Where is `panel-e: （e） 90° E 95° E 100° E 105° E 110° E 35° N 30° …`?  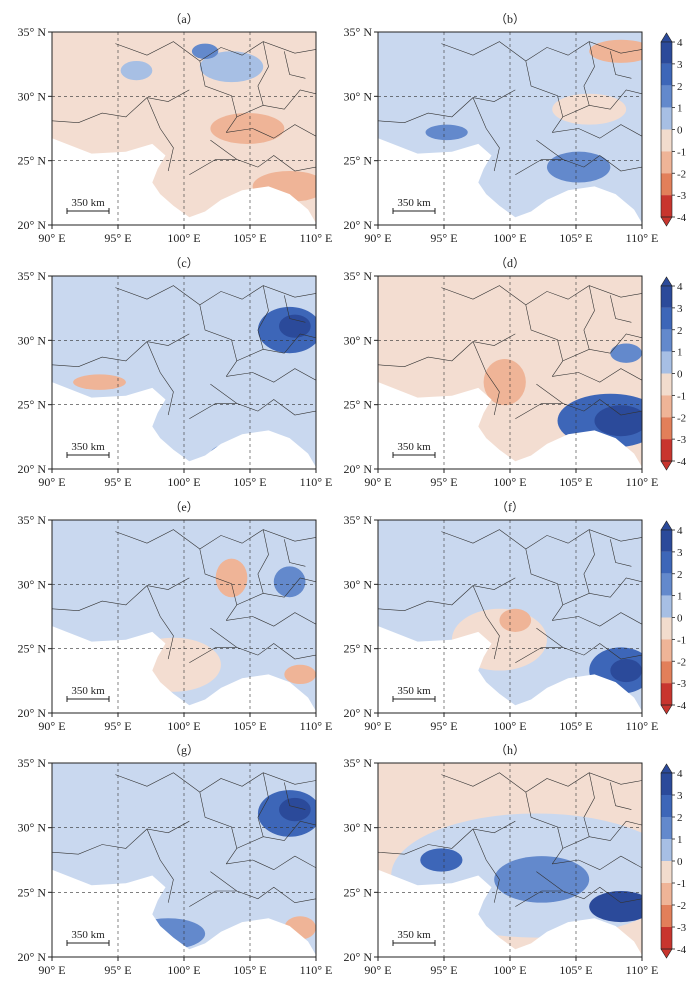 panel-e: （e） 90° E 95° E 100° E 105° E 110° E 35° N 30° … is located at coordinates (175, 616).